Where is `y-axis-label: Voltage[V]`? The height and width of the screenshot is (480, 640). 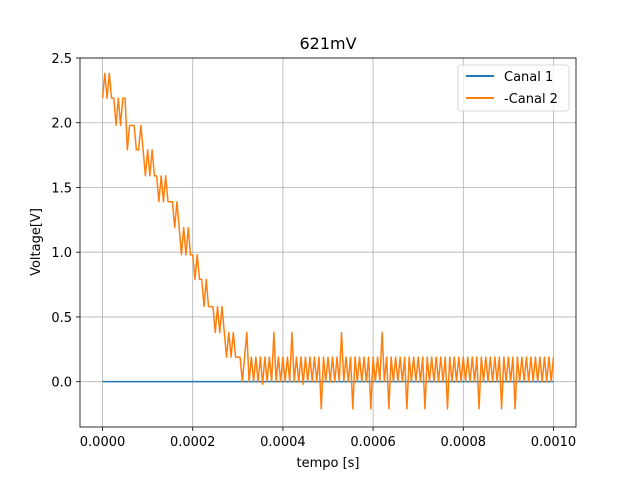
y-axis-label: Voltage[V] is located at coordinates (36, 242).